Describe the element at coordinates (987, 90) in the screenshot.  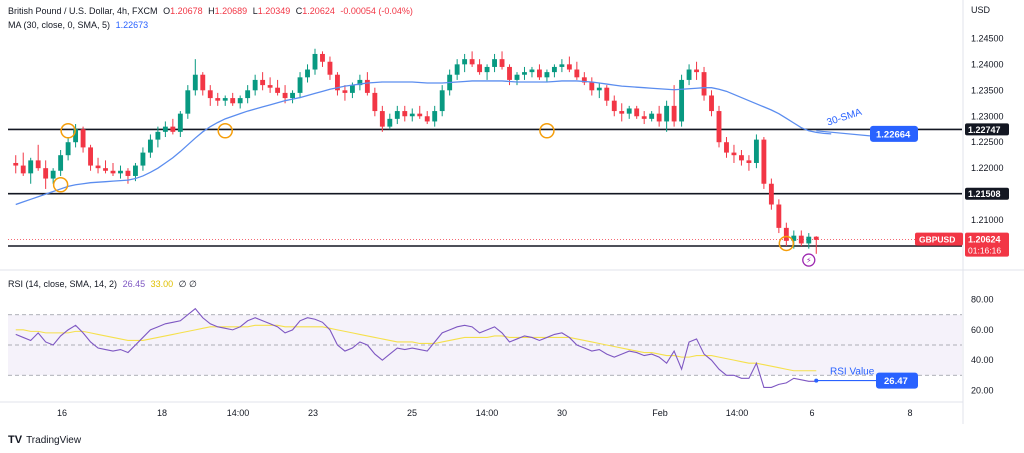
I see `price-tick-label: 1.23500` at that location.